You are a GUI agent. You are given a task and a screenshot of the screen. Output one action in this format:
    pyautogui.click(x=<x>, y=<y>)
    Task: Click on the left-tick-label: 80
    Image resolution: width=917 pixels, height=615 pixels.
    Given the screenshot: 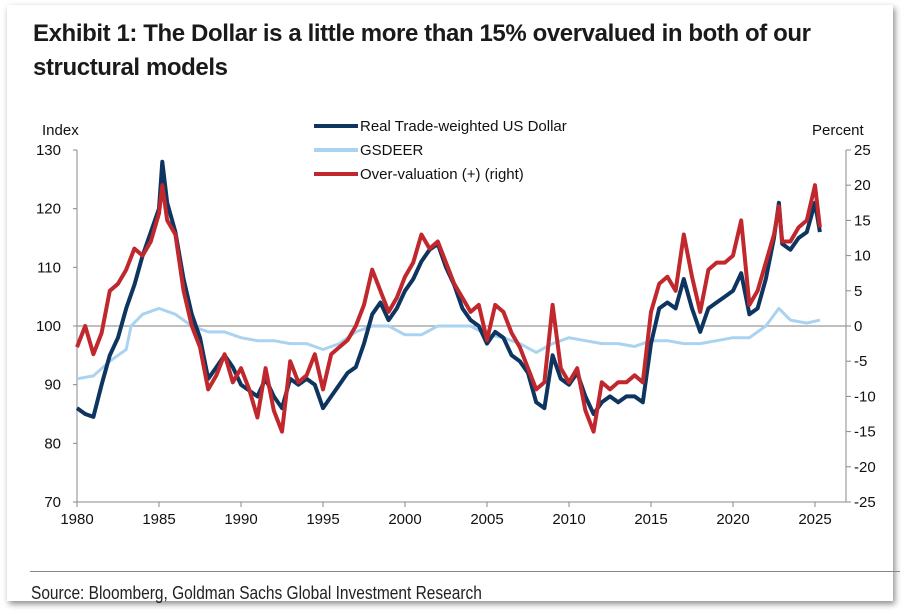 What is the action you would take?
    pyautogui.click(x=52, y=443)
    